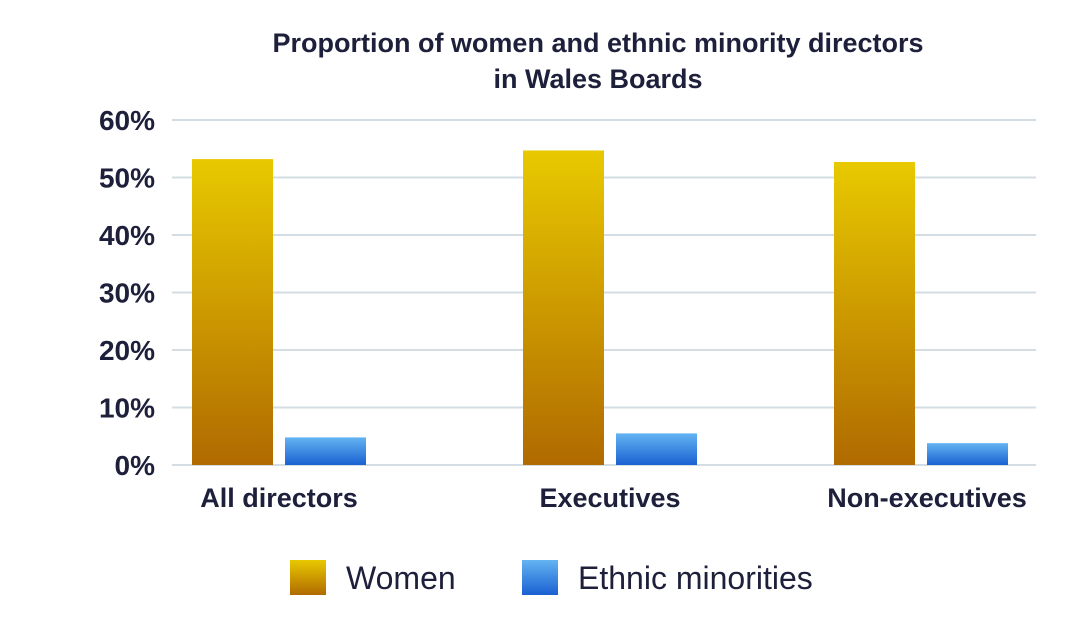  What do you see at coordinates (127, 293) in the screenshot?
I see `y-tick-label: 30%` at bounding box center [127, 293].